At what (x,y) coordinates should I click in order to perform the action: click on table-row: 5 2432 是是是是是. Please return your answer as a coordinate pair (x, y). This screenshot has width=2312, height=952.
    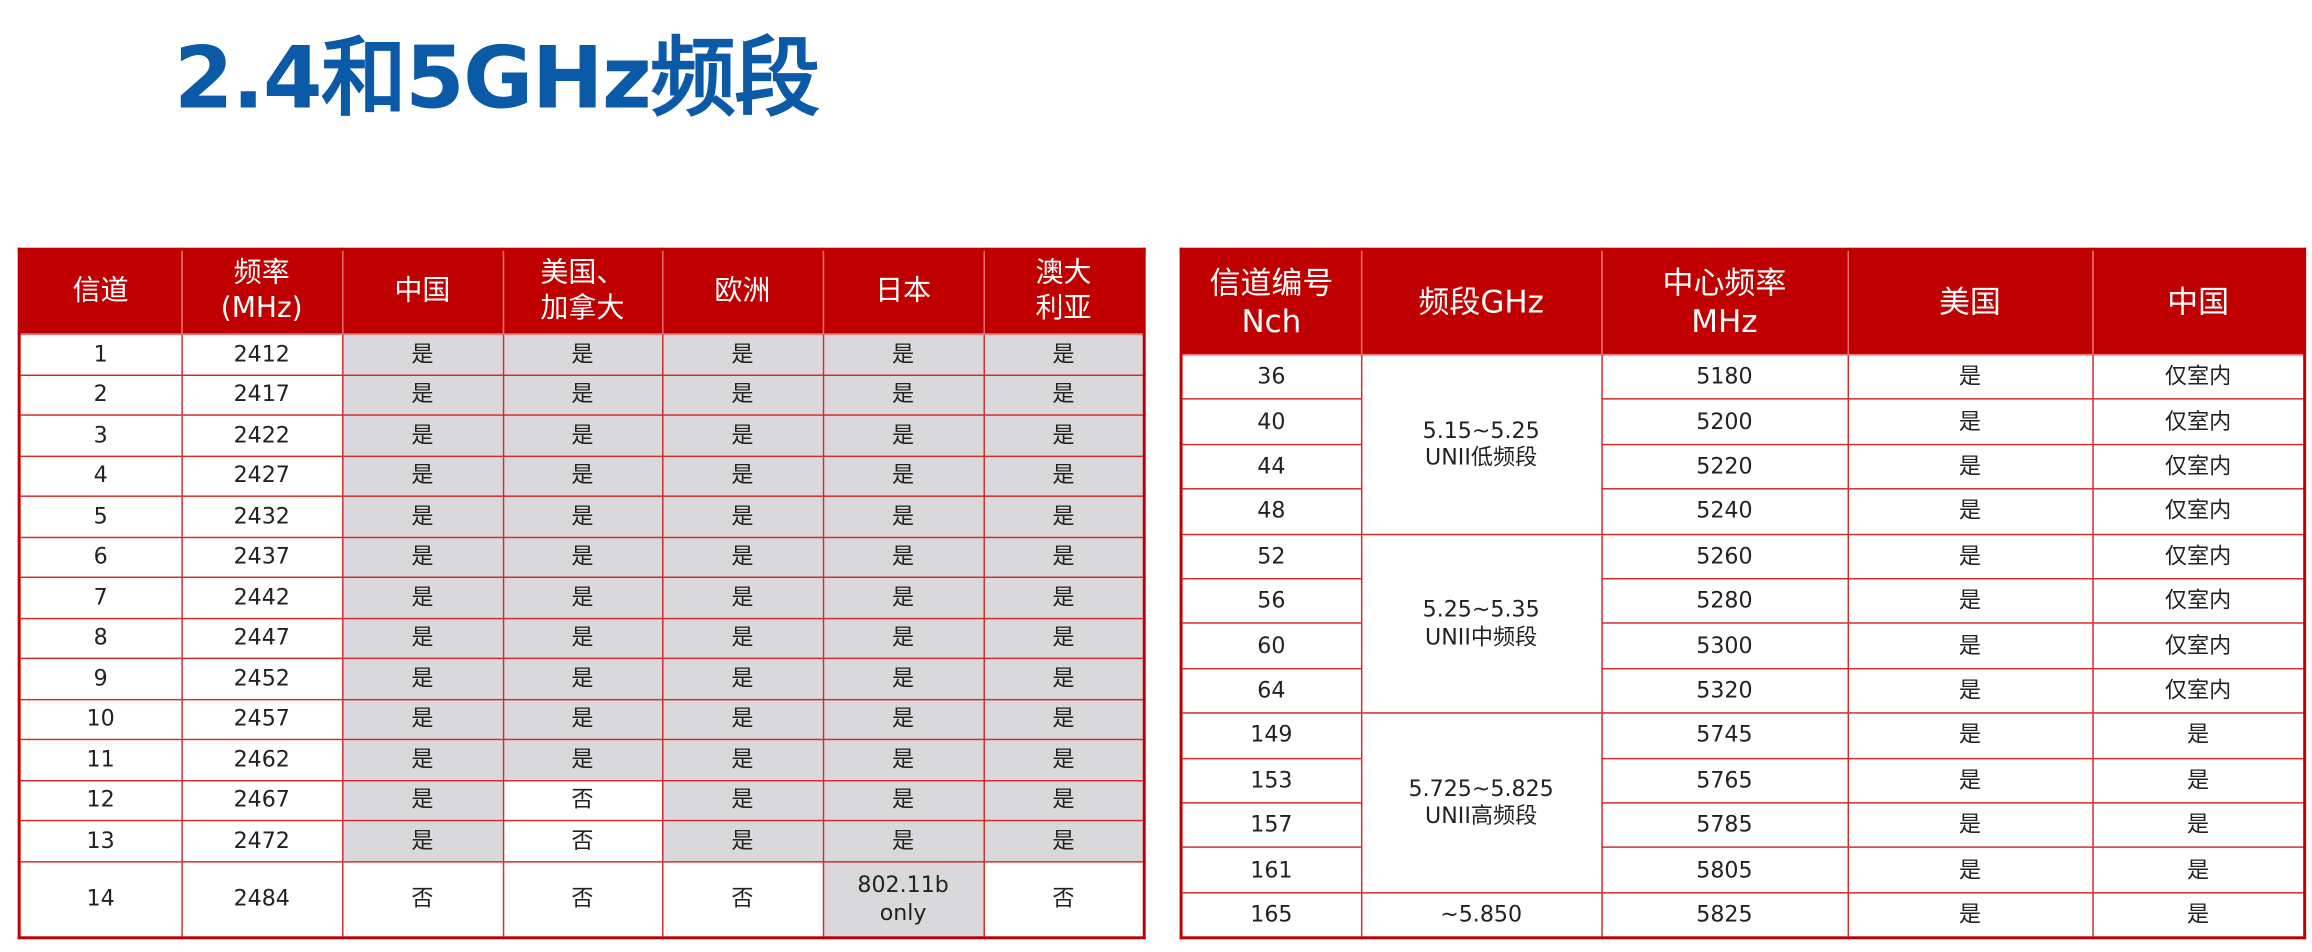
    Looking at the image, I should click on (581, 516).